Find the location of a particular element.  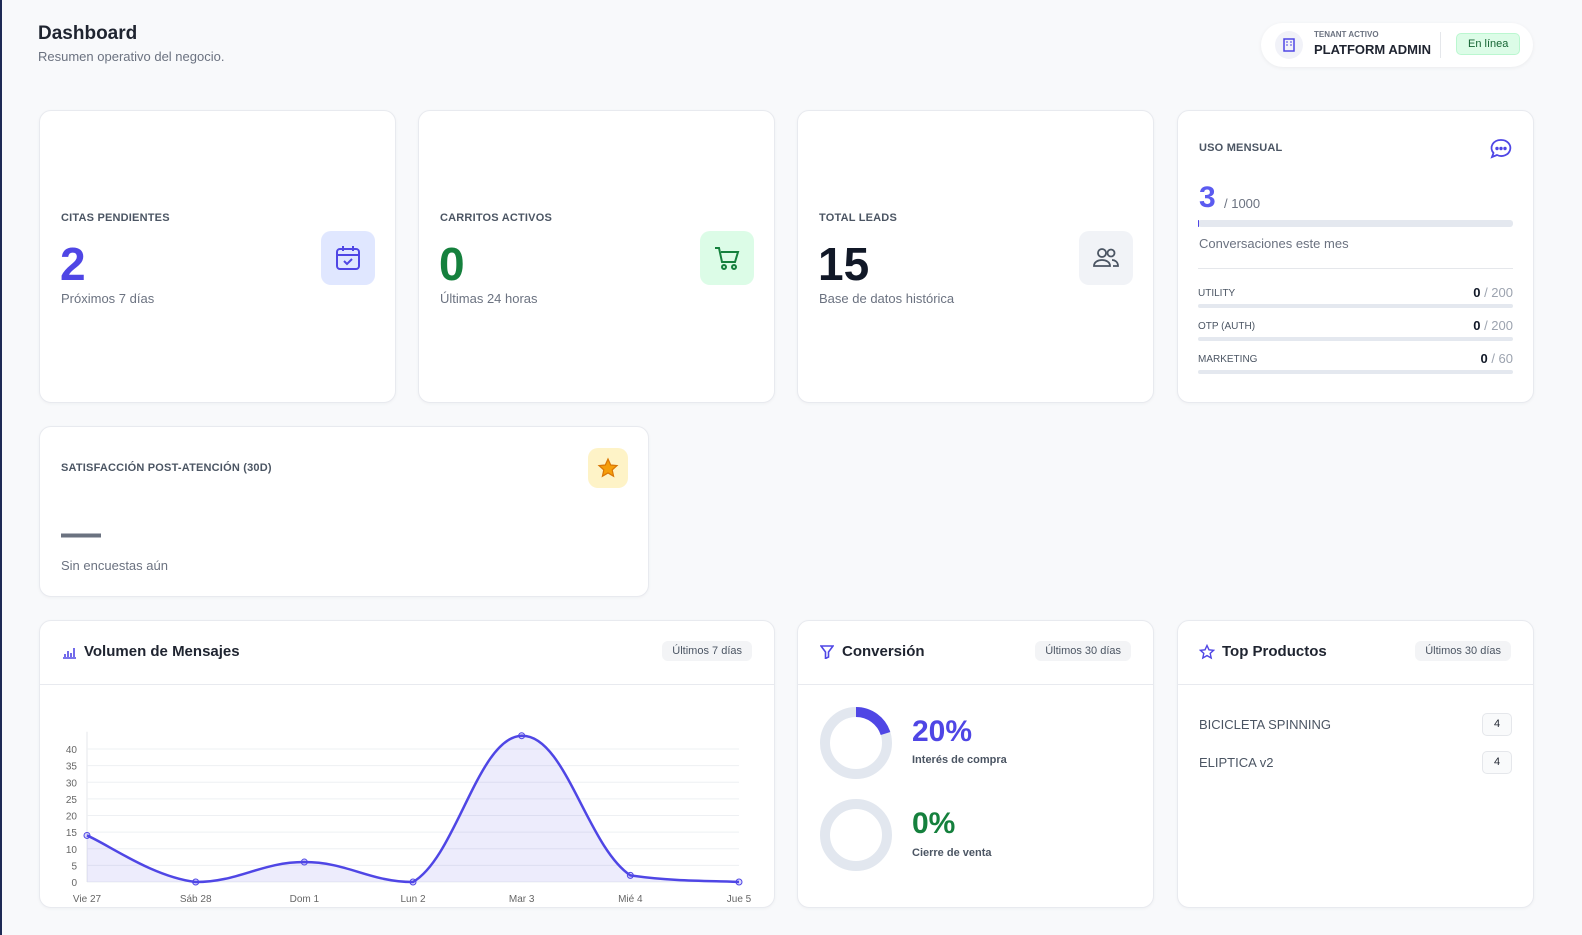

usage-item-name: OTP (AUTH) is located at coordinates (1227, 326).